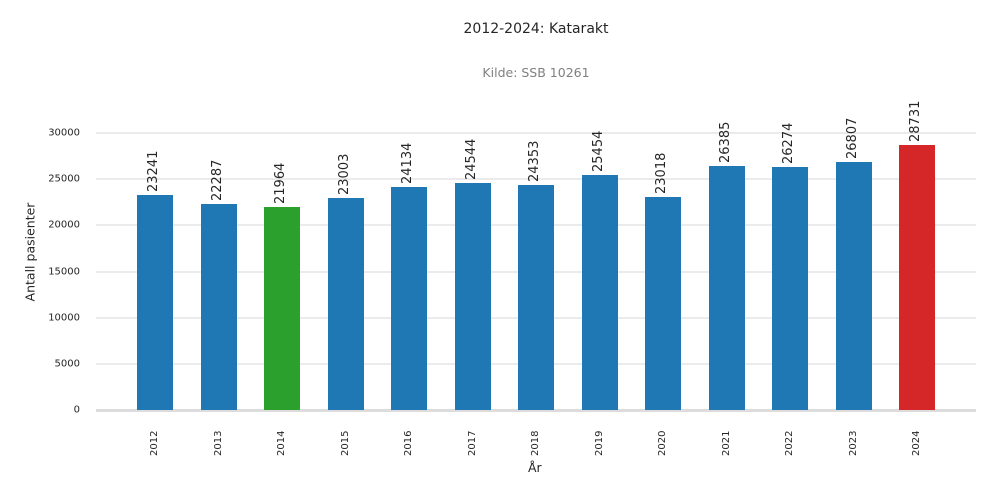 This screenshot has width=1000, height=500. I want to click on y-tick-label: 20000, so click(64, 225).